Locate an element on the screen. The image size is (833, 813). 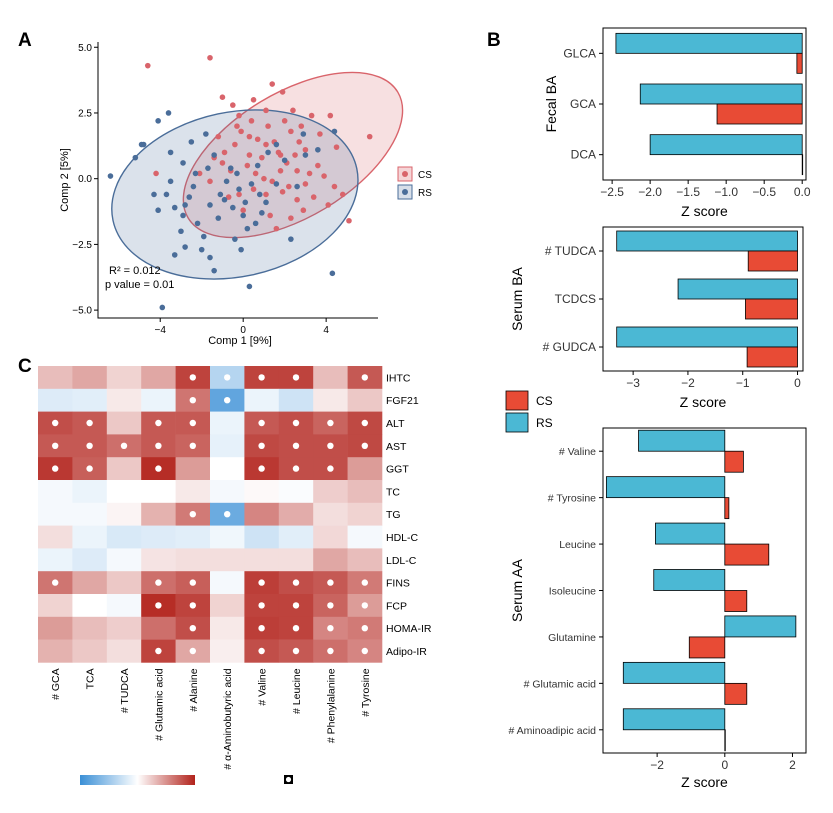
x-tick-label: −4 is located at coordinates (161, 330).